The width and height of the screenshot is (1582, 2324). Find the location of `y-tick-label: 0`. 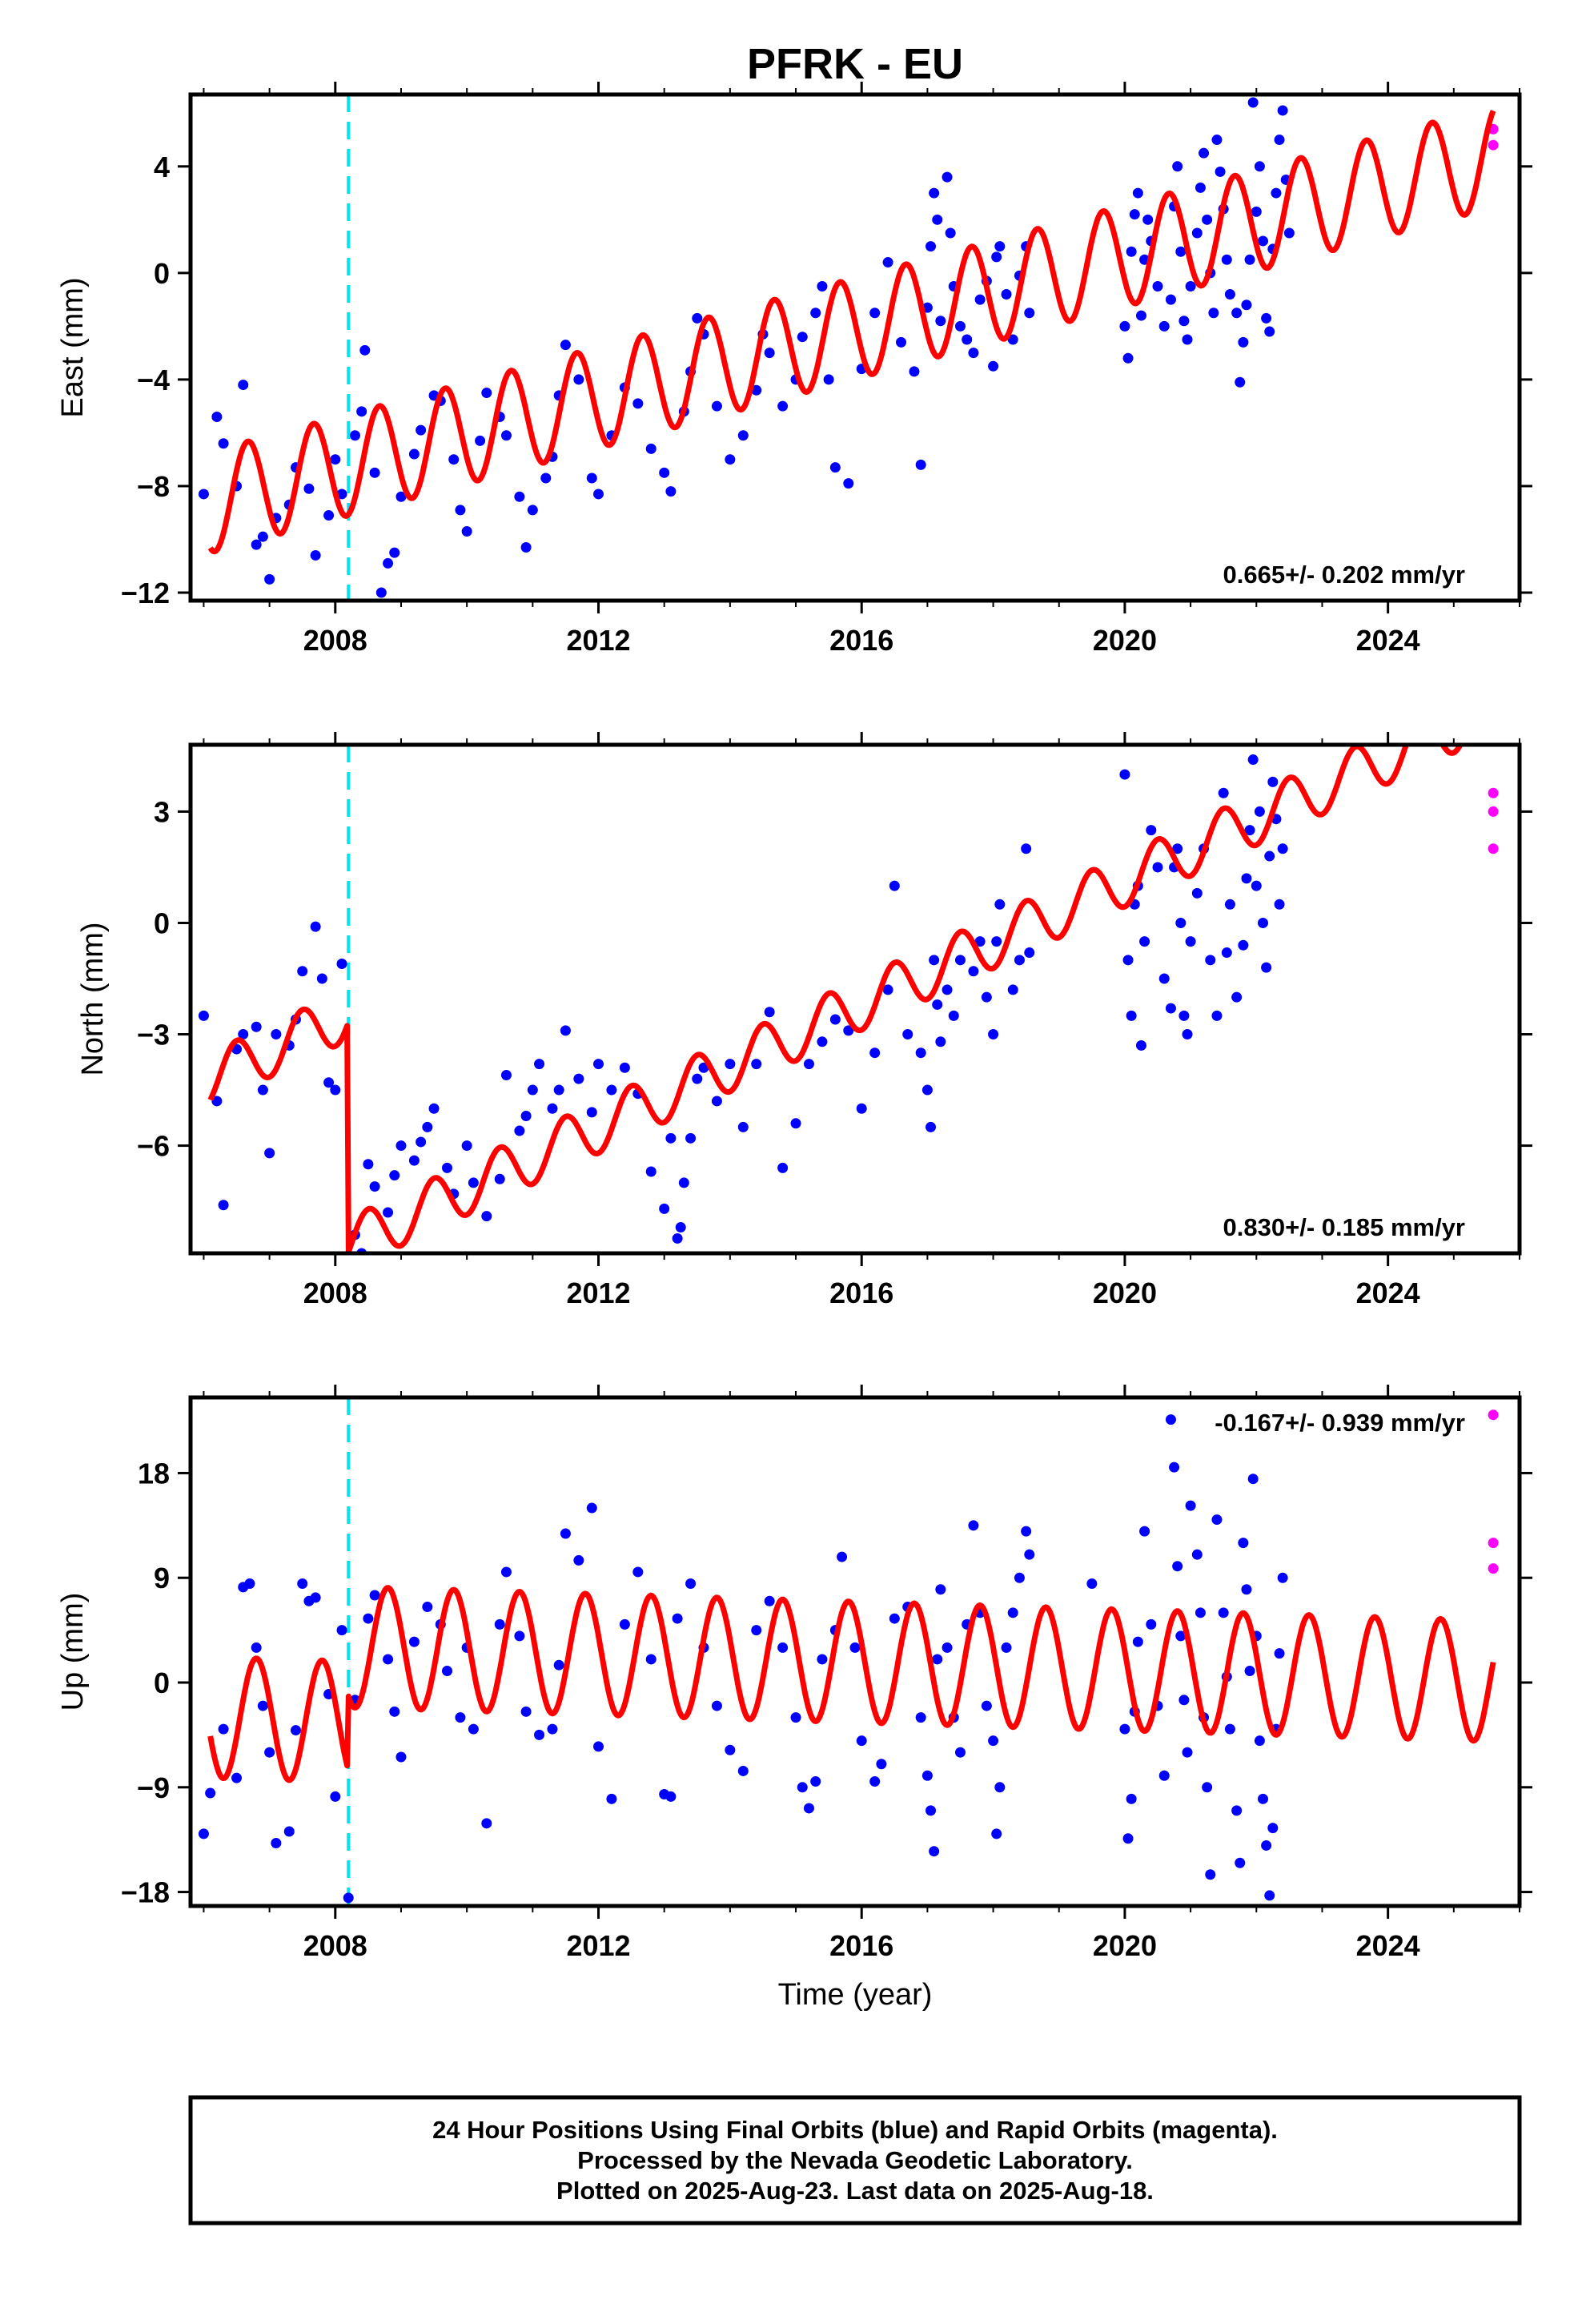

y-tick-label: 0 is located at coordinates (162, 1683).